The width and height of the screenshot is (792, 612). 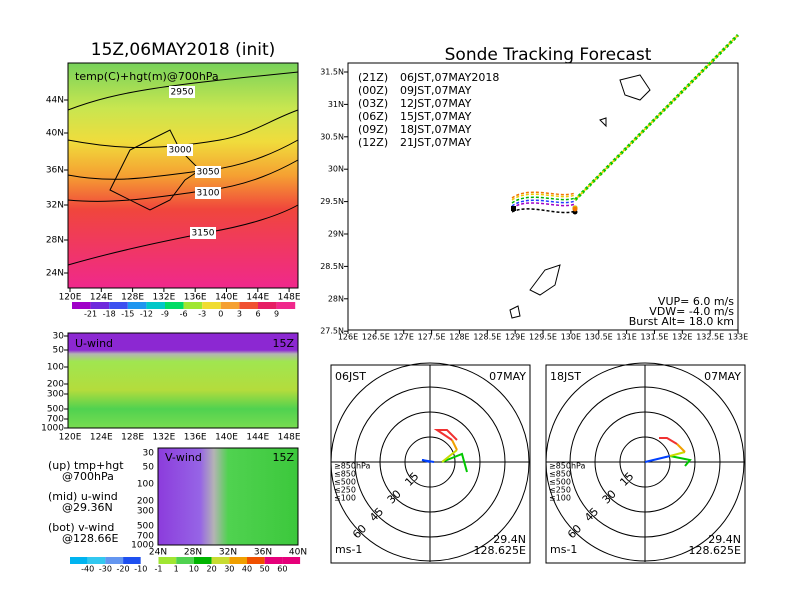 I want to click on label: 500, so click(x=145, y=527).